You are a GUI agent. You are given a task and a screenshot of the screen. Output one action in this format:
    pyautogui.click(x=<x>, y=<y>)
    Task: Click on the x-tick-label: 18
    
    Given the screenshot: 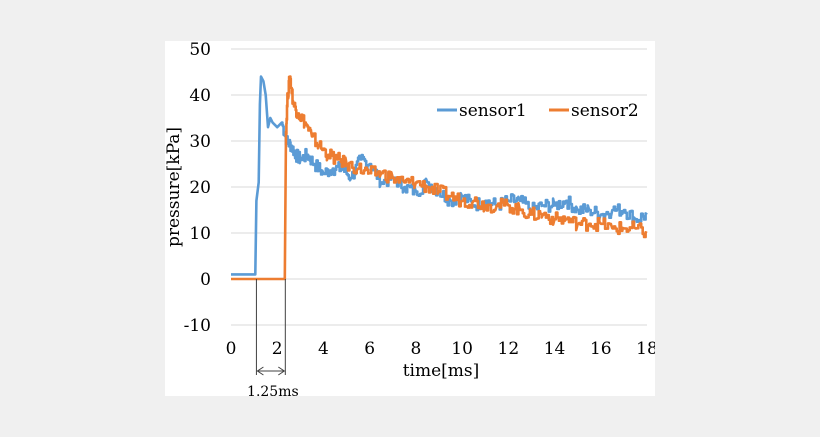 What is the action you would take?
    pyautogui.click(x=645, y=349)
    